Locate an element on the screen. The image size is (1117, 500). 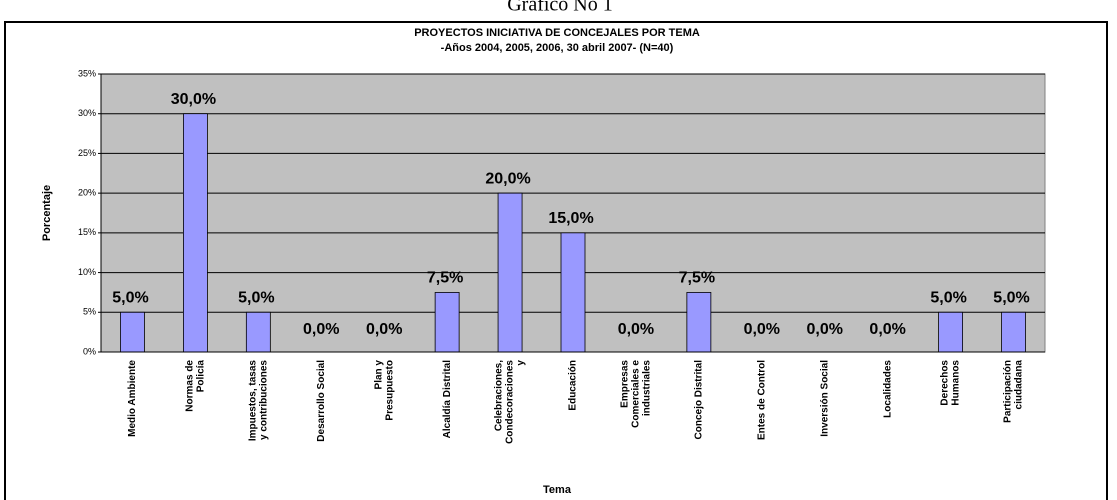
x-tick-label: Inversión Social is located at coordinates (824, 398).